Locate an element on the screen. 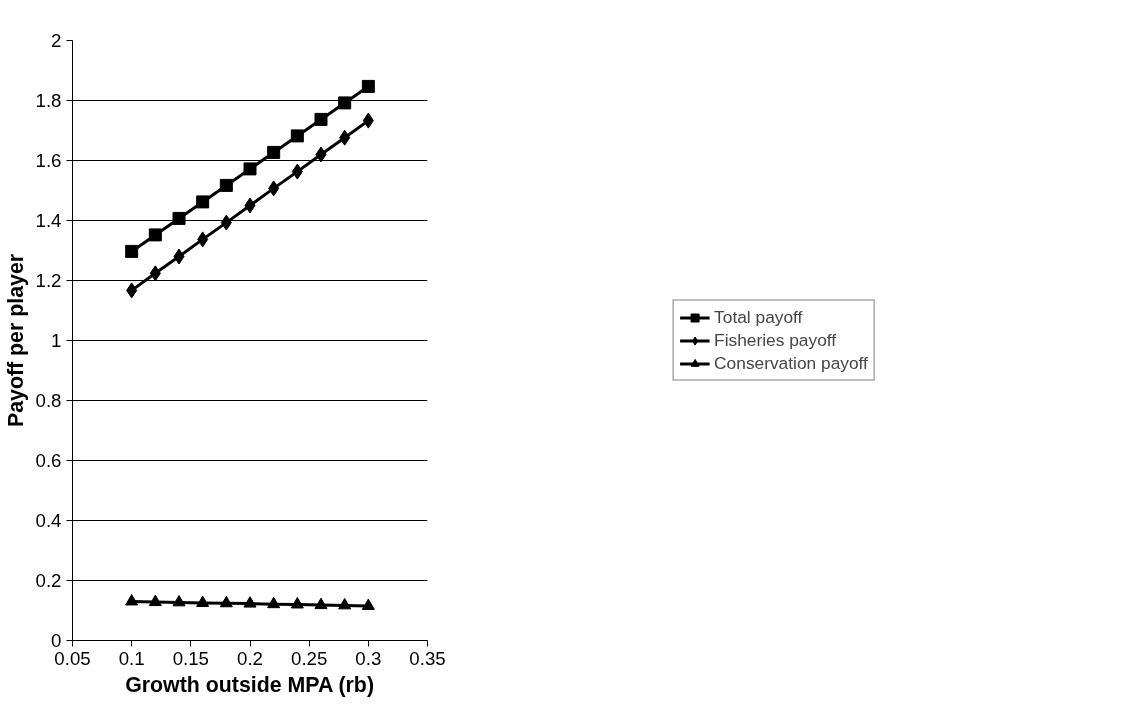 This screenshot has height=714, width=1134. y-tick-label: 1.6 is located at coordinates (48, 160).